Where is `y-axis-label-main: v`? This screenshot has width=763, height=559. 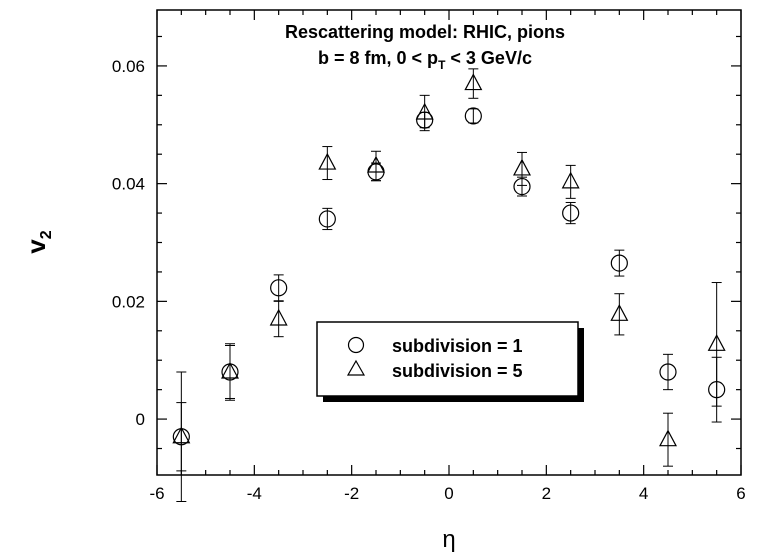
y-axis-label-main: v is located at coordinates (36, 246).